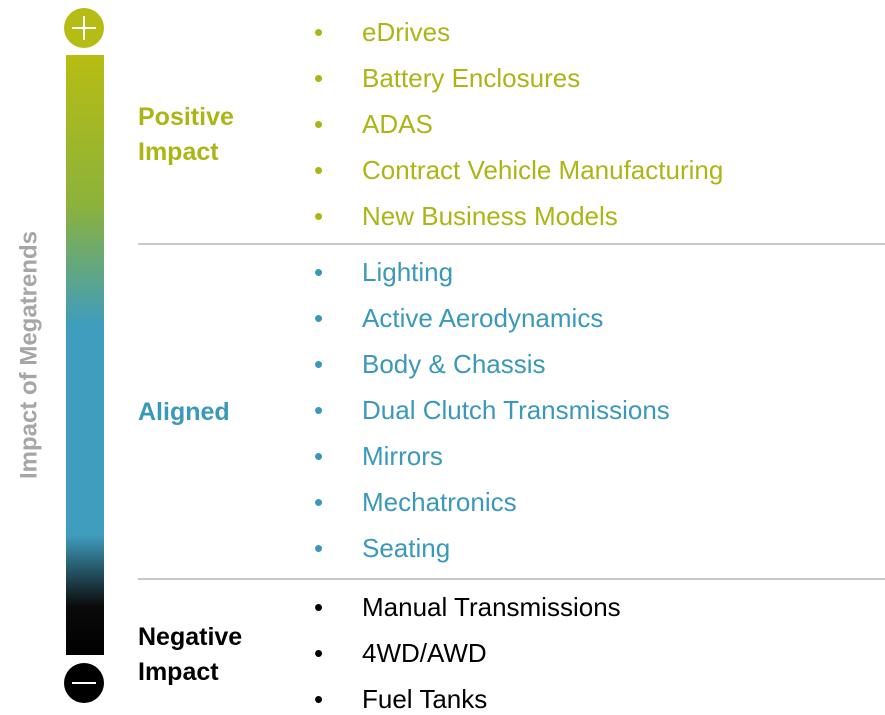 Image resolution: width=885 pixels, height=715 pixels. What do you see at coordinates (28, 355) in the screenshot?
I see `axis-label: Impact of Megatrends` at bounding box center [28, 355].